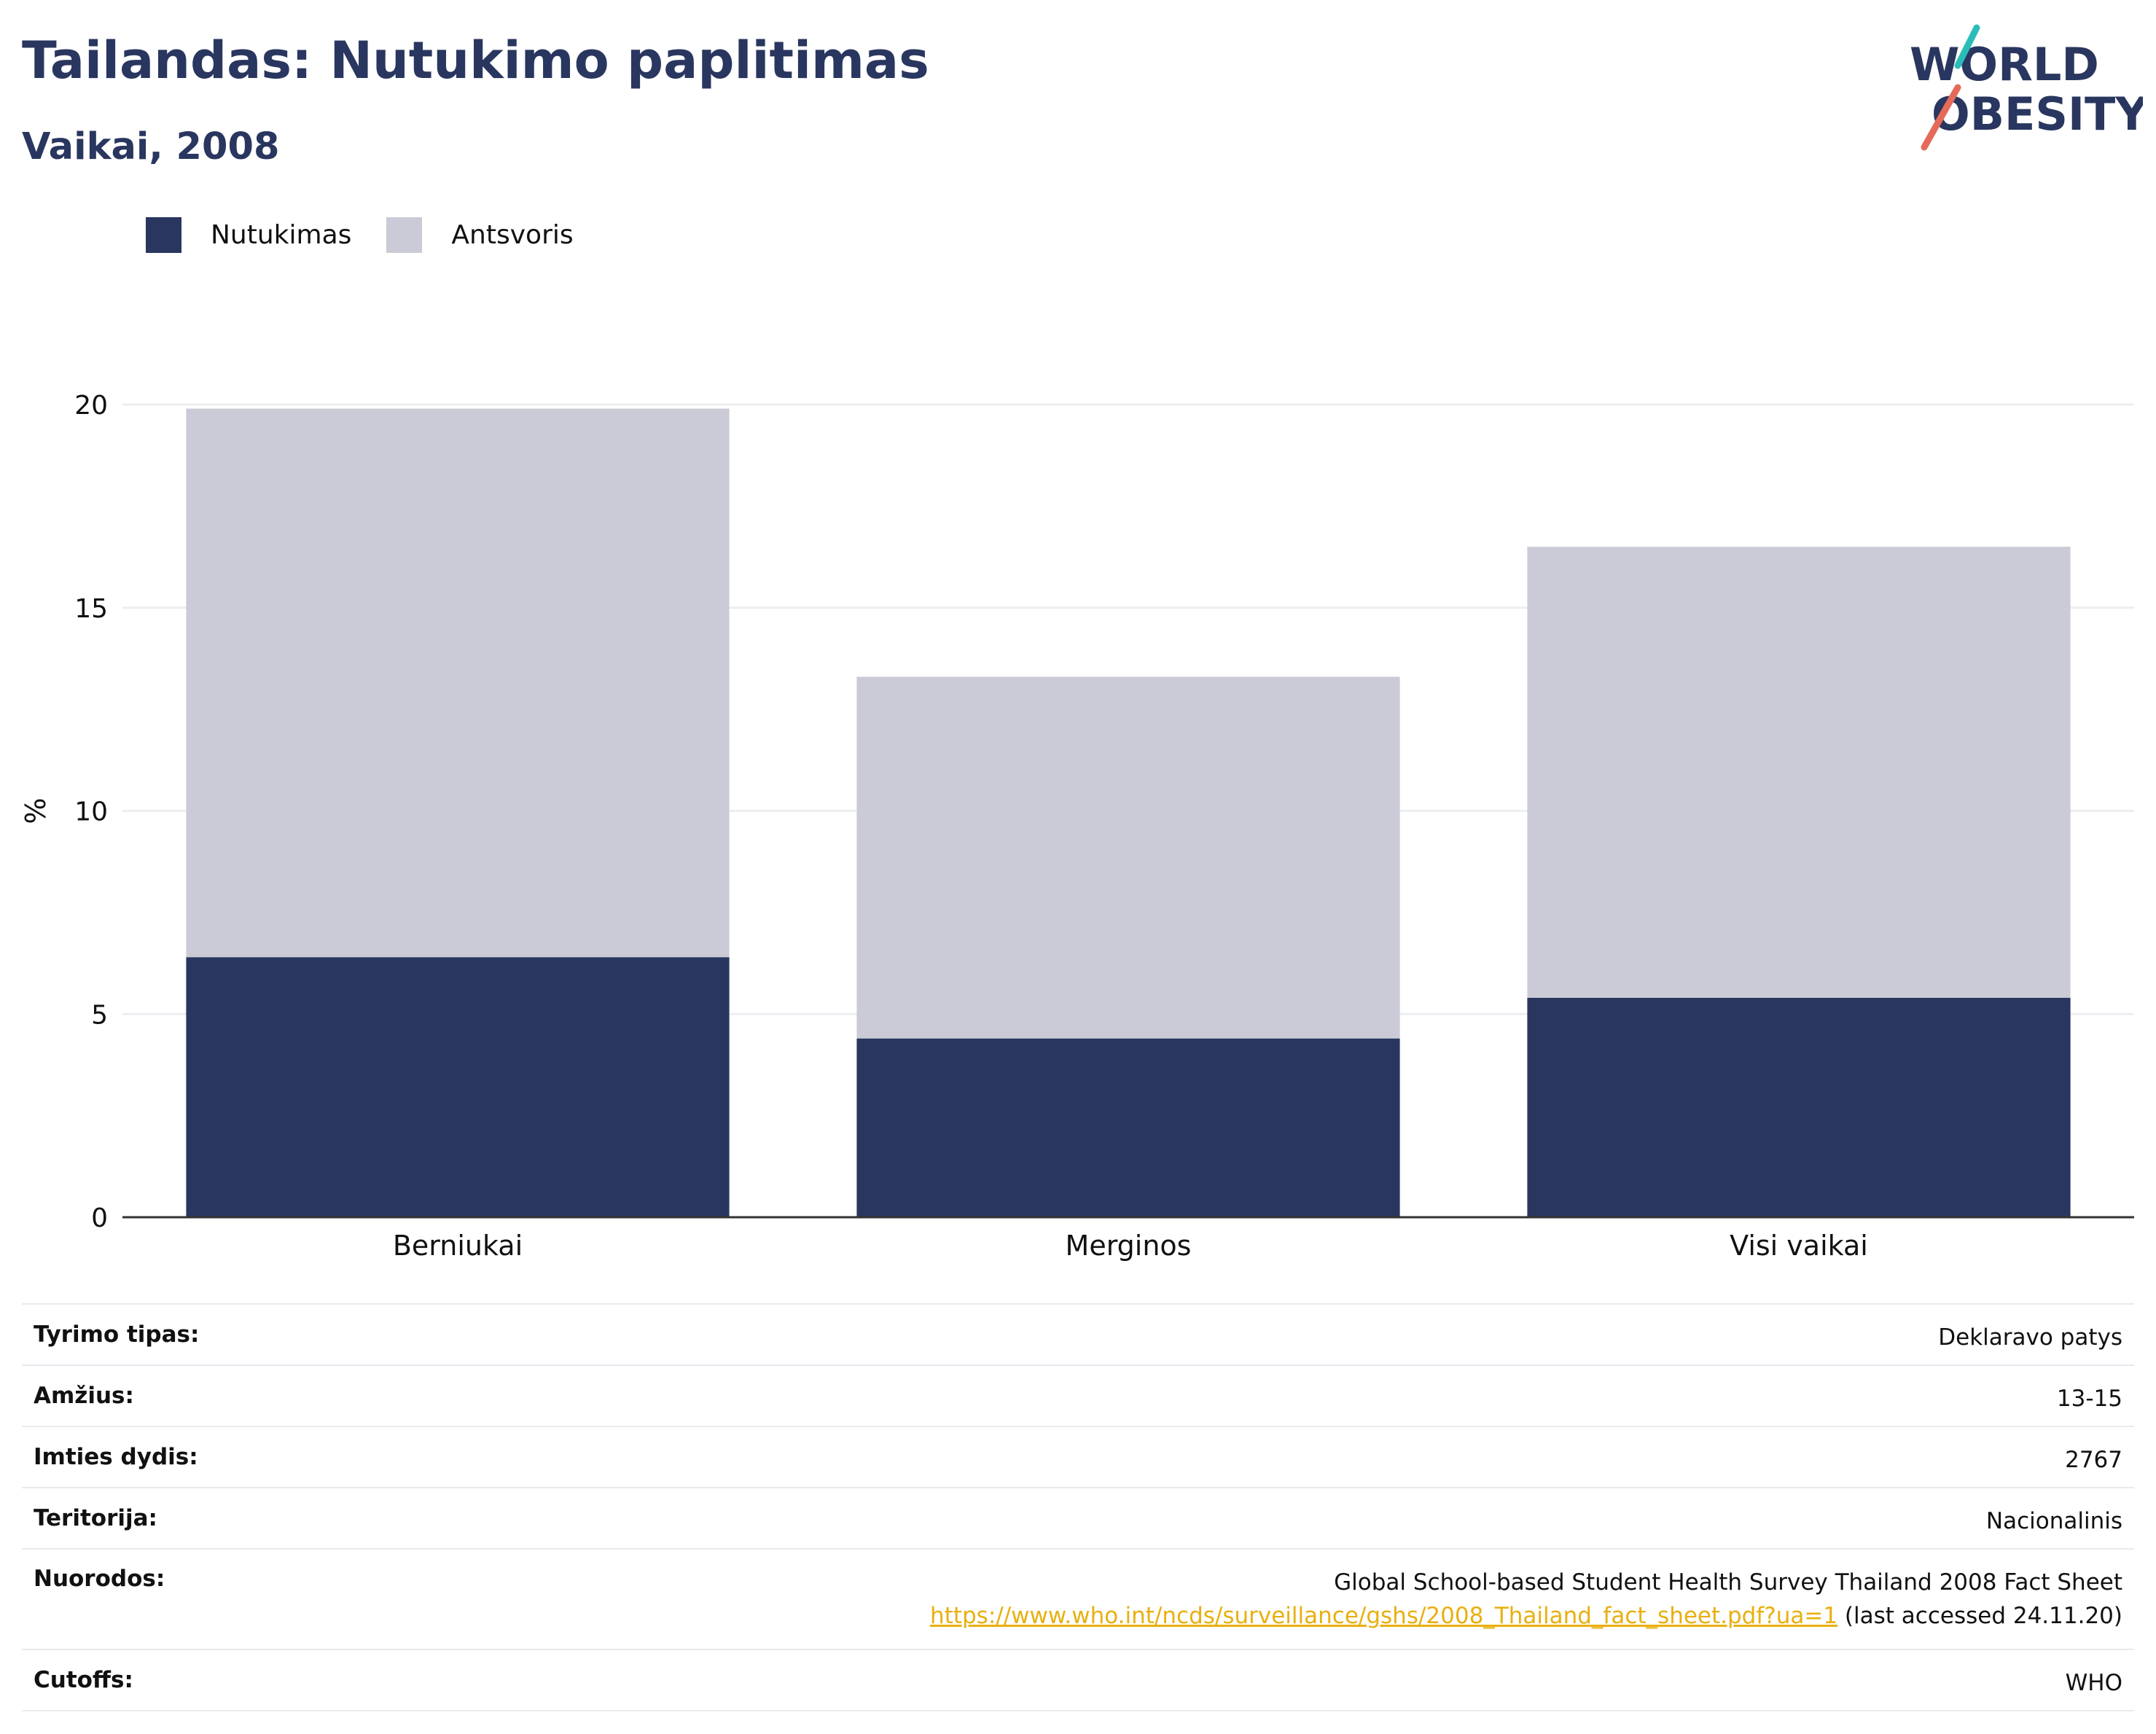  Describe the element at coordinates (2089, 1399) in the screenshot. I see `info-value: 13-15` at that location.